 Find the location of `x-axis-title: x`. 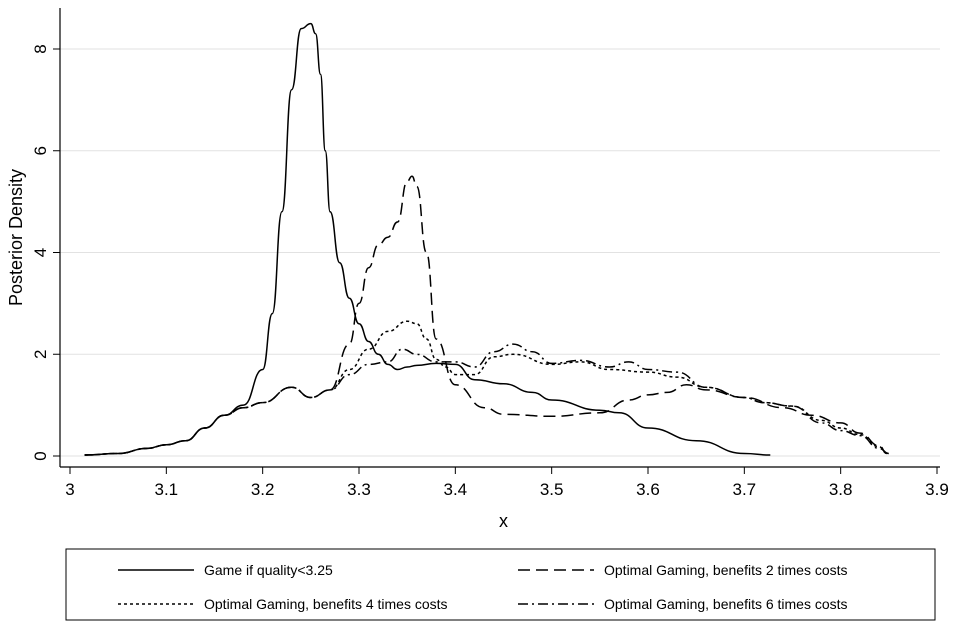

x-axis-title: x is located at coordinates (503, 521).